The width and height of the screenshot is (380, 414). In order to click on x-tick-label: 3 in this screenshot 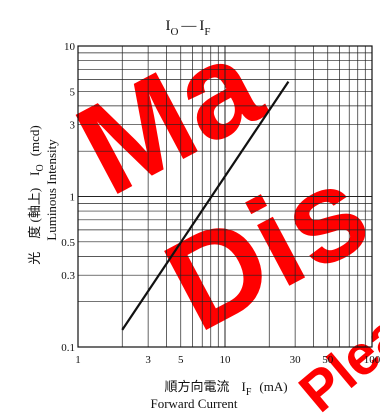, I will do `click(148, 360)`.